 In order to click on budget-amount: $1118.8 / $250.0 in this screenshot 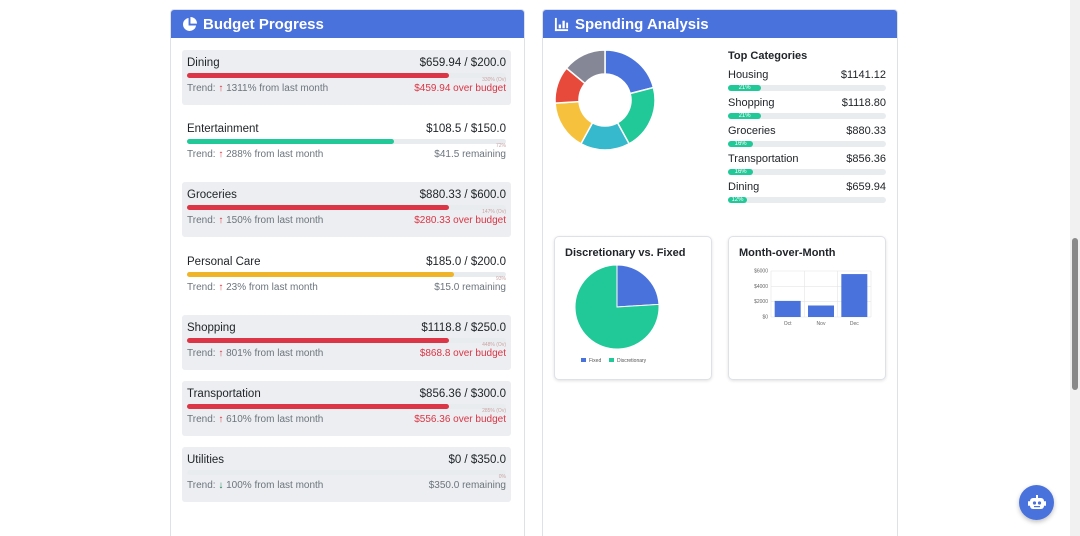, I will do `click(463, 328)`.